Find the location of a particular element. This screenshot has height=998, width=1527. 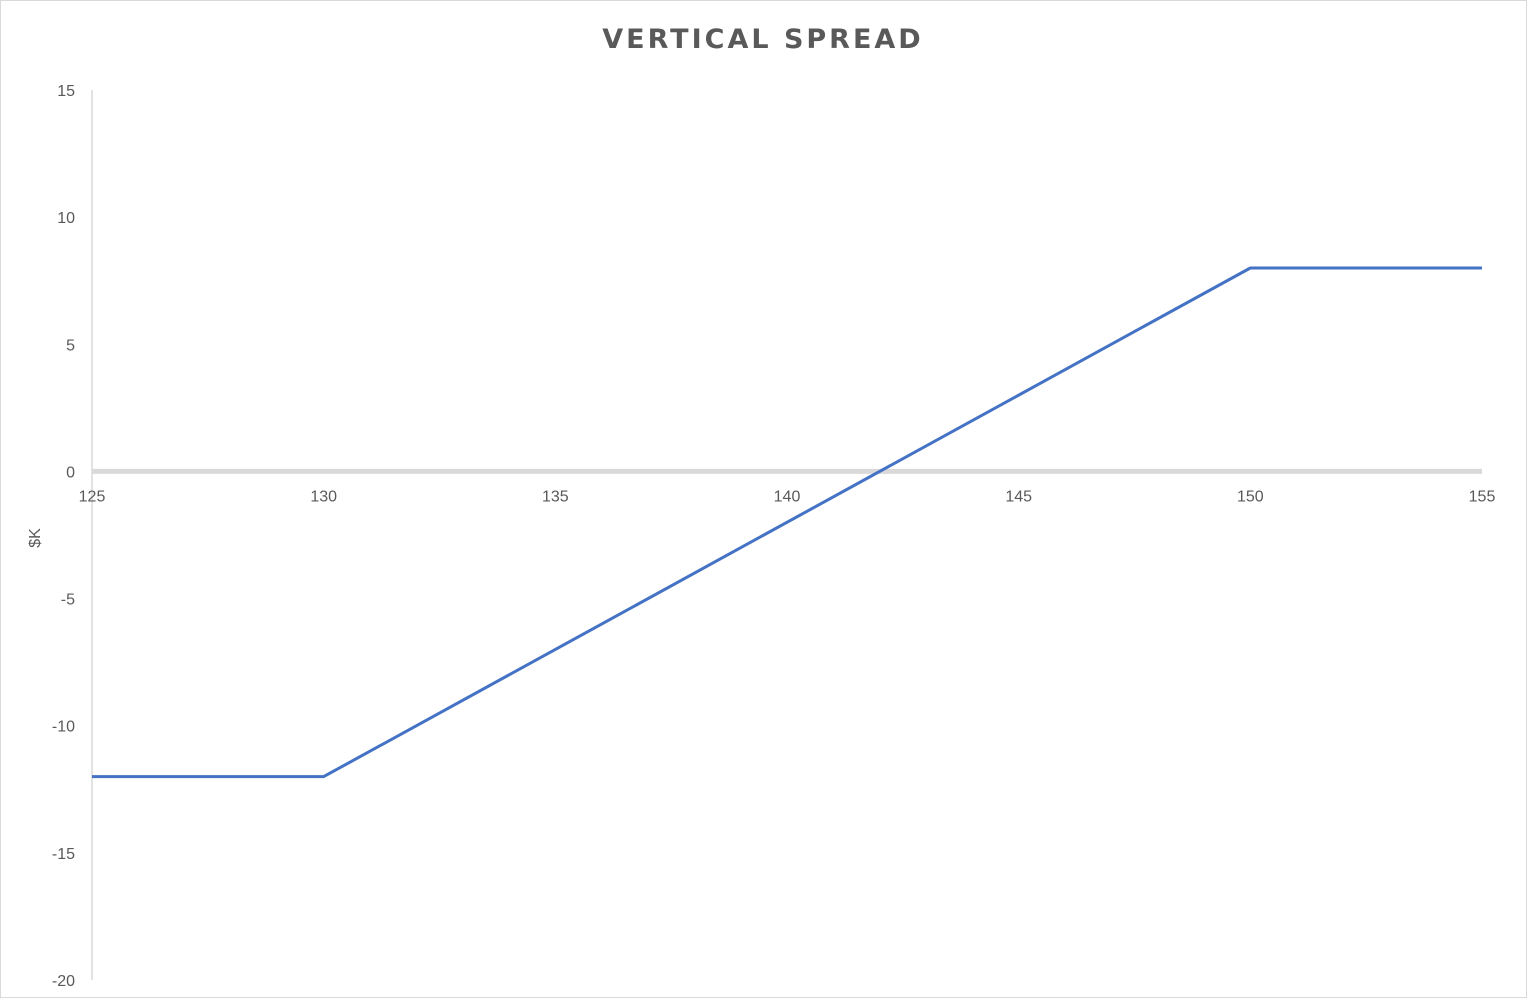

y-axis-title: $K is located at coordinates (35, 538).